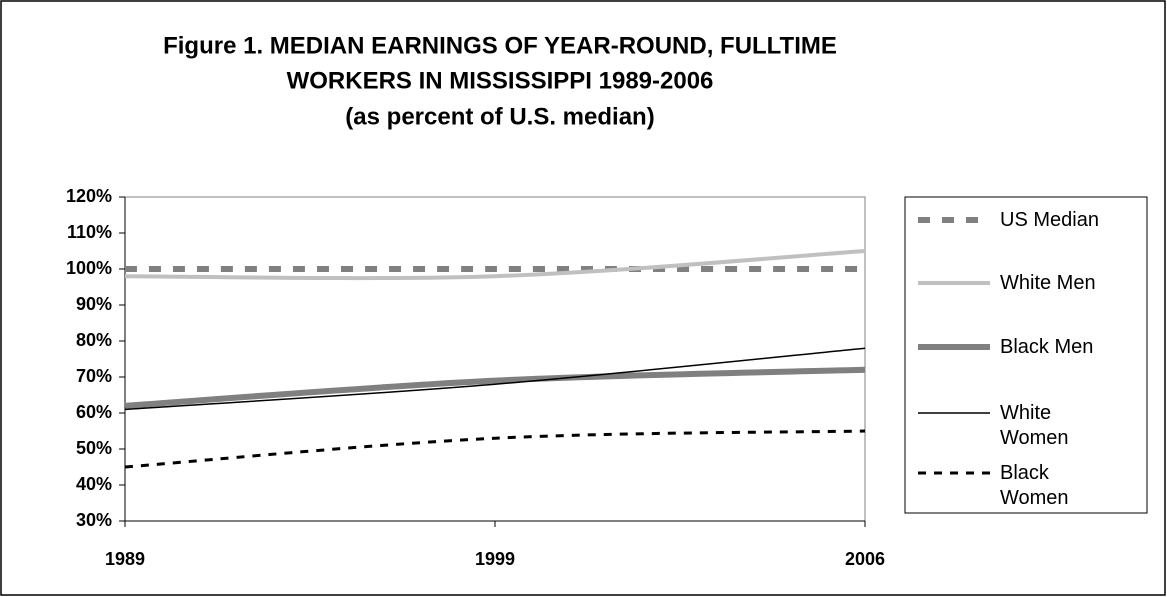 This screenshot has width=1167, height=597. What do you see at coordinates (89, 232) in the screenshot?
I see `y-tick-label: 110%` at bounding box center [89, 232].